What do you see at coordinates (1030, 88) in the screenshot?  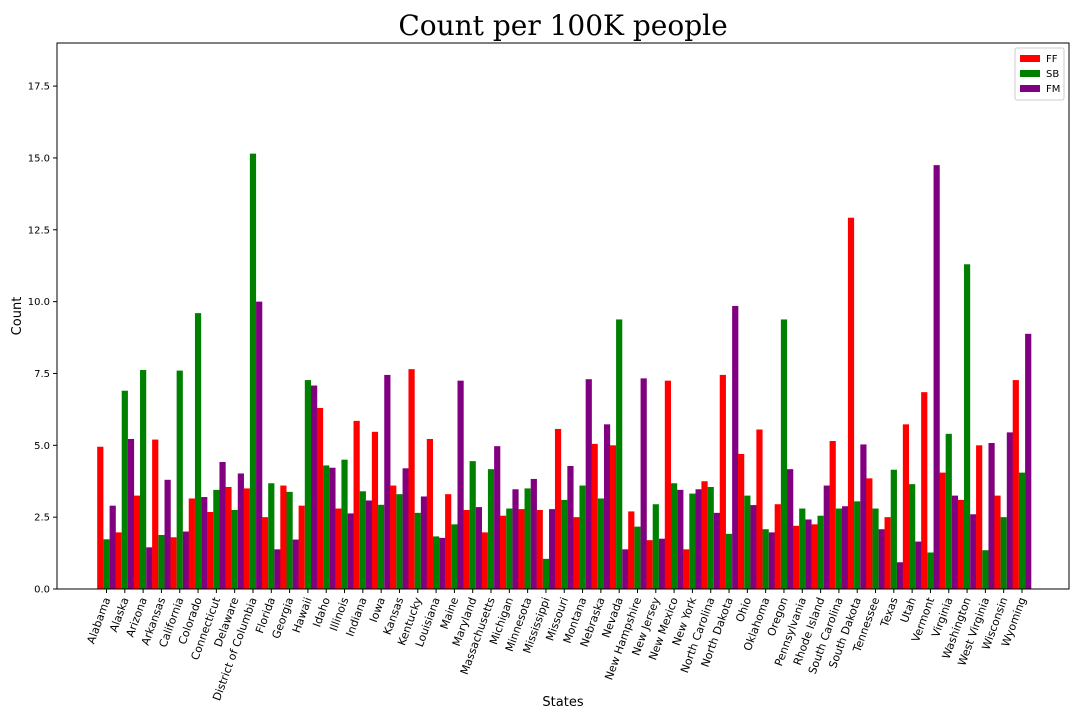 I see `legend-swatch-fm` at bounding box center [1030, 88].